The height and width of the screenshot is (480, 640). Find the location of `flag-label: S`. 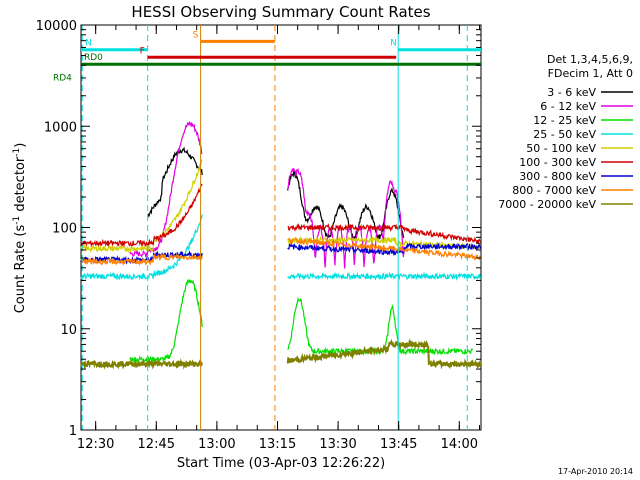

flag-label: S is located at coordinates (196, 35).